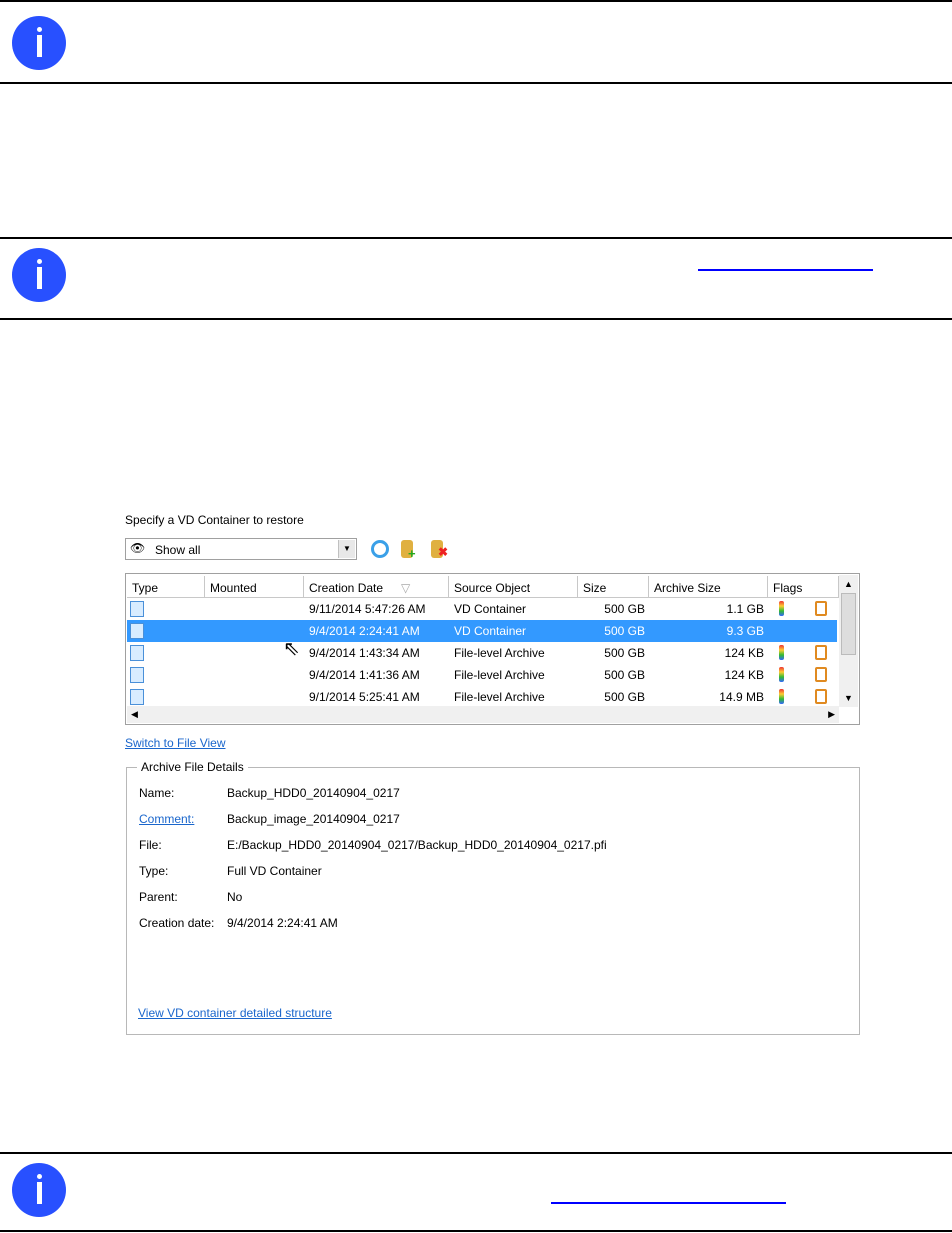 This screenshot has width=952, height=1233. What do you see at coordinates (158, 897) in the screenshot?
I see `field-label: Parent:` at bounding box center [158, 897].